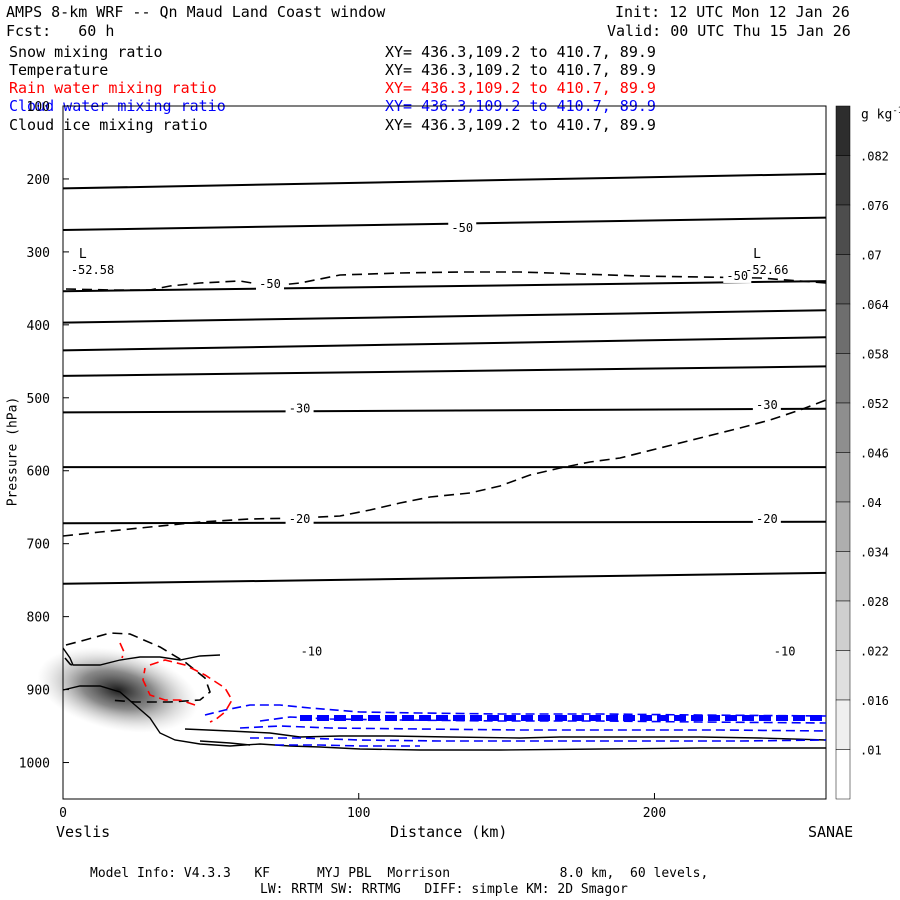  What do you see at coordinates (13, 451) in the screenshot?
I see `y-axis-label: Pressure (hPa)` at bounding box center [13, 451].